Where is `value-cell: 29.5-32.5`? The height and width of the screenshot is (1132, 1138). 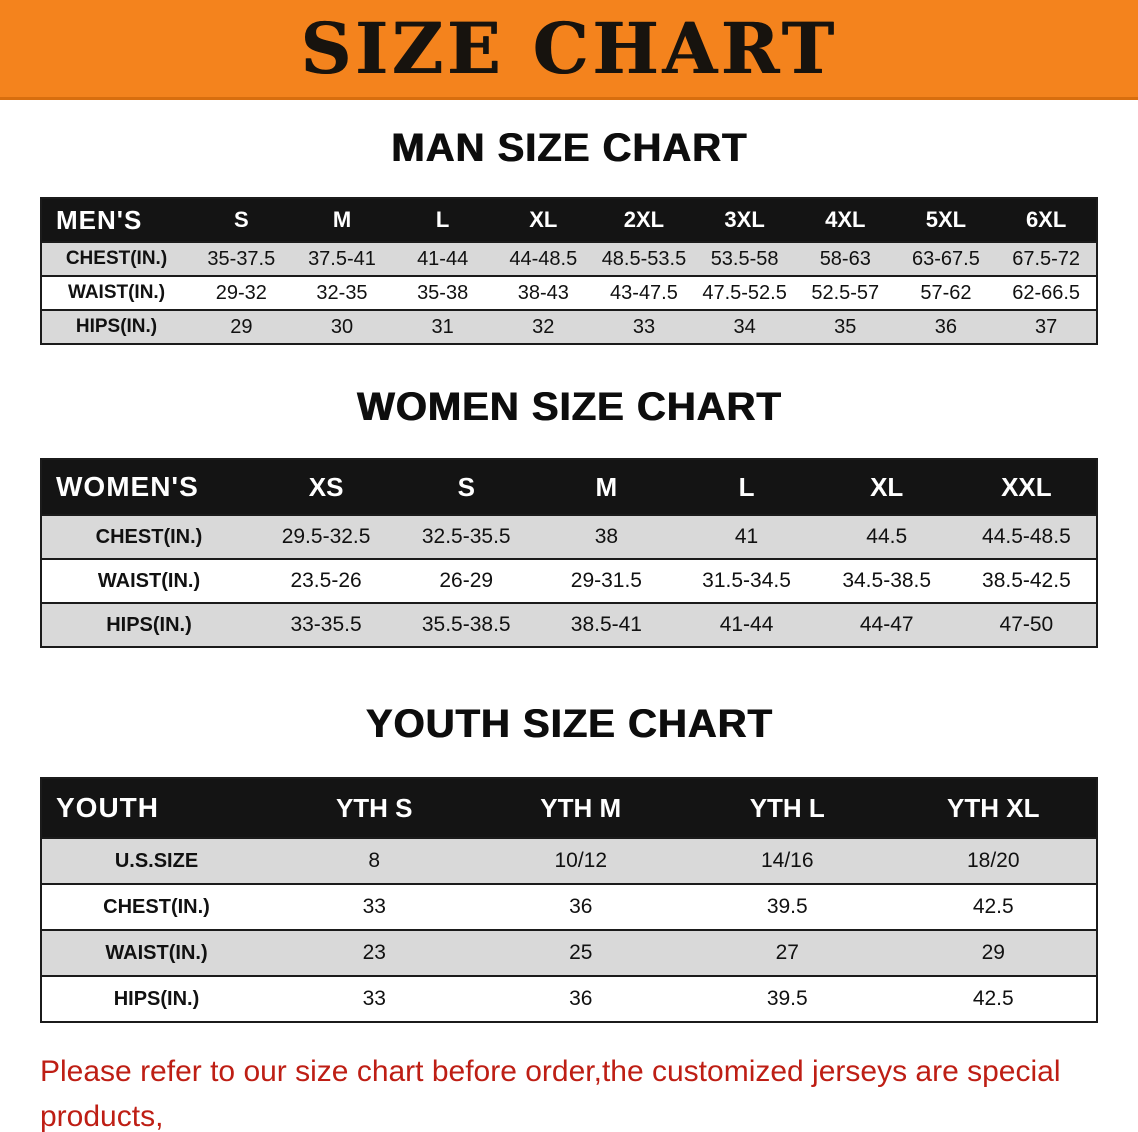
value-cell: 29.5-32.5 is located at coordinates (326, 537).